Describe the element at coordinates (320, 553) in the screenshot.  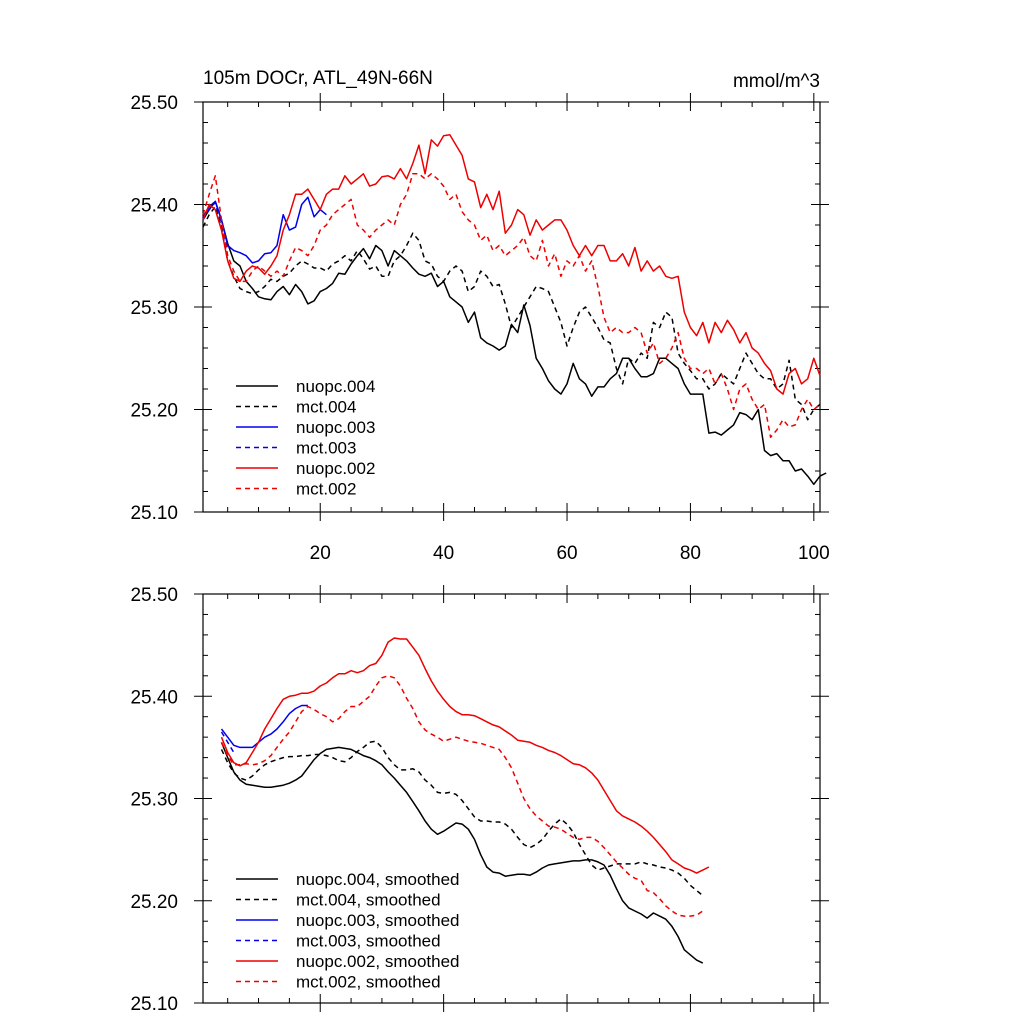
I see `x-tick-label: 20` at that location.